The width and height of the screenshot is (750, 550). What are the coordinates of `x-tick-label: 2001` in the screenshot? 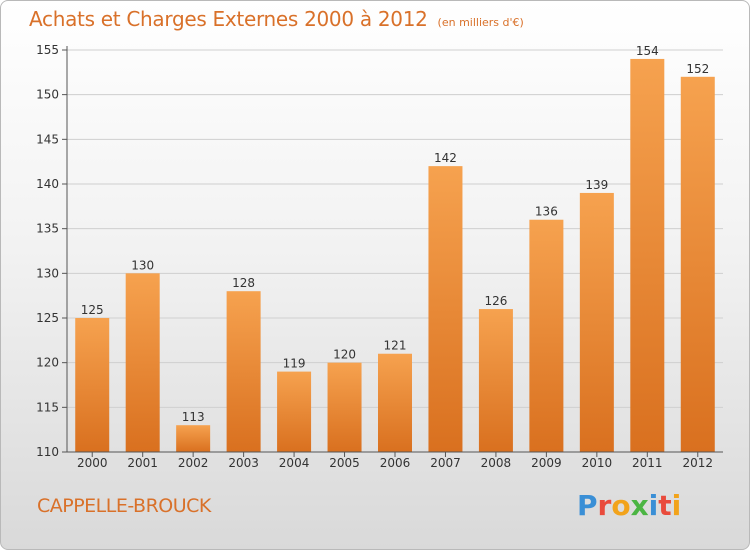 It's located at (142, 463).